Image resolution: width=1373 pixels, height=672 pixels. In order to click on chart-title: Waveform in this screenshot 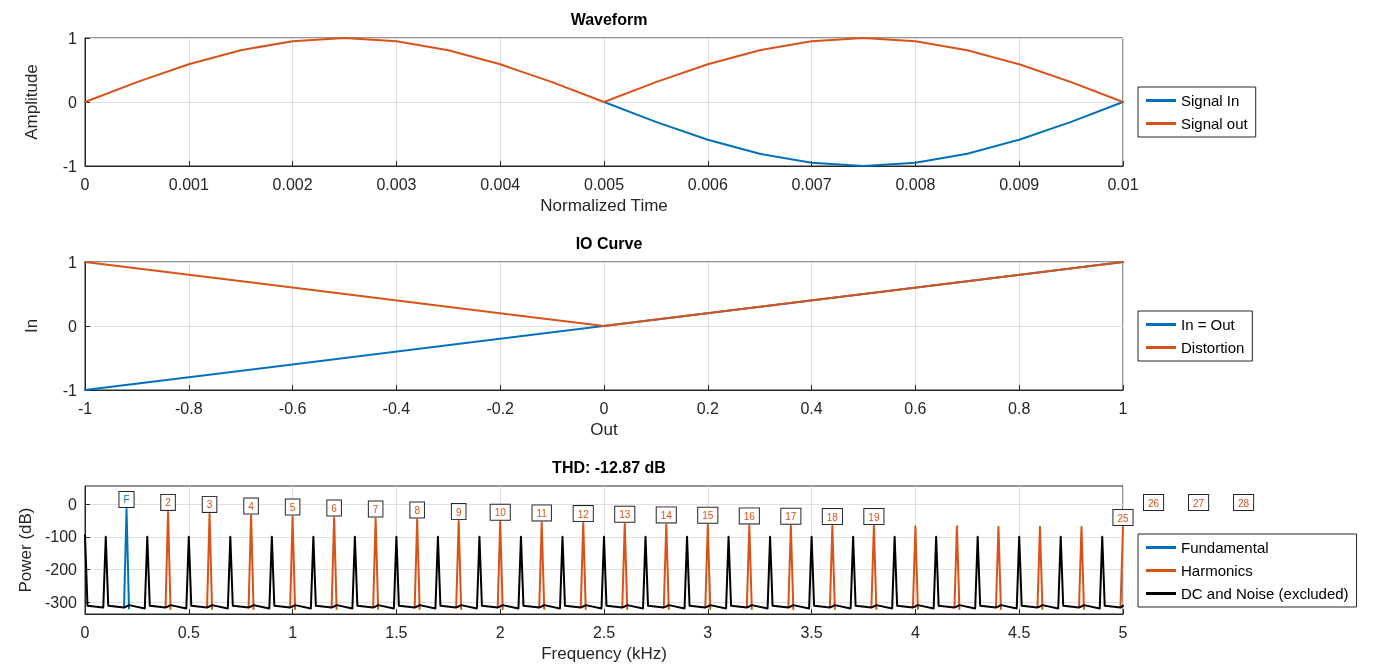, I will do `click(609, 19)`.